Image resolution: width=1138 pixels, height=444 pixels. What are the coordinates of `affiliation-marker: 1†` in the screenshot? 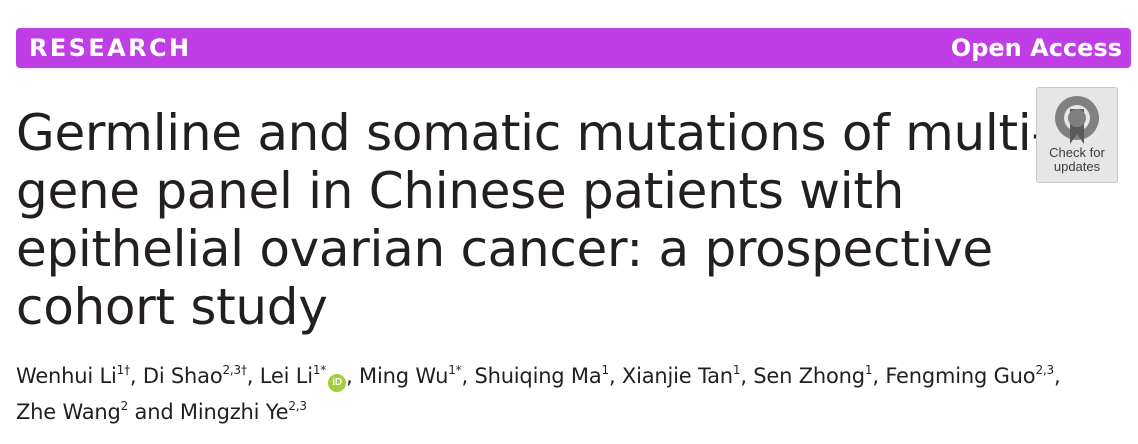 It's located at (123, 370).